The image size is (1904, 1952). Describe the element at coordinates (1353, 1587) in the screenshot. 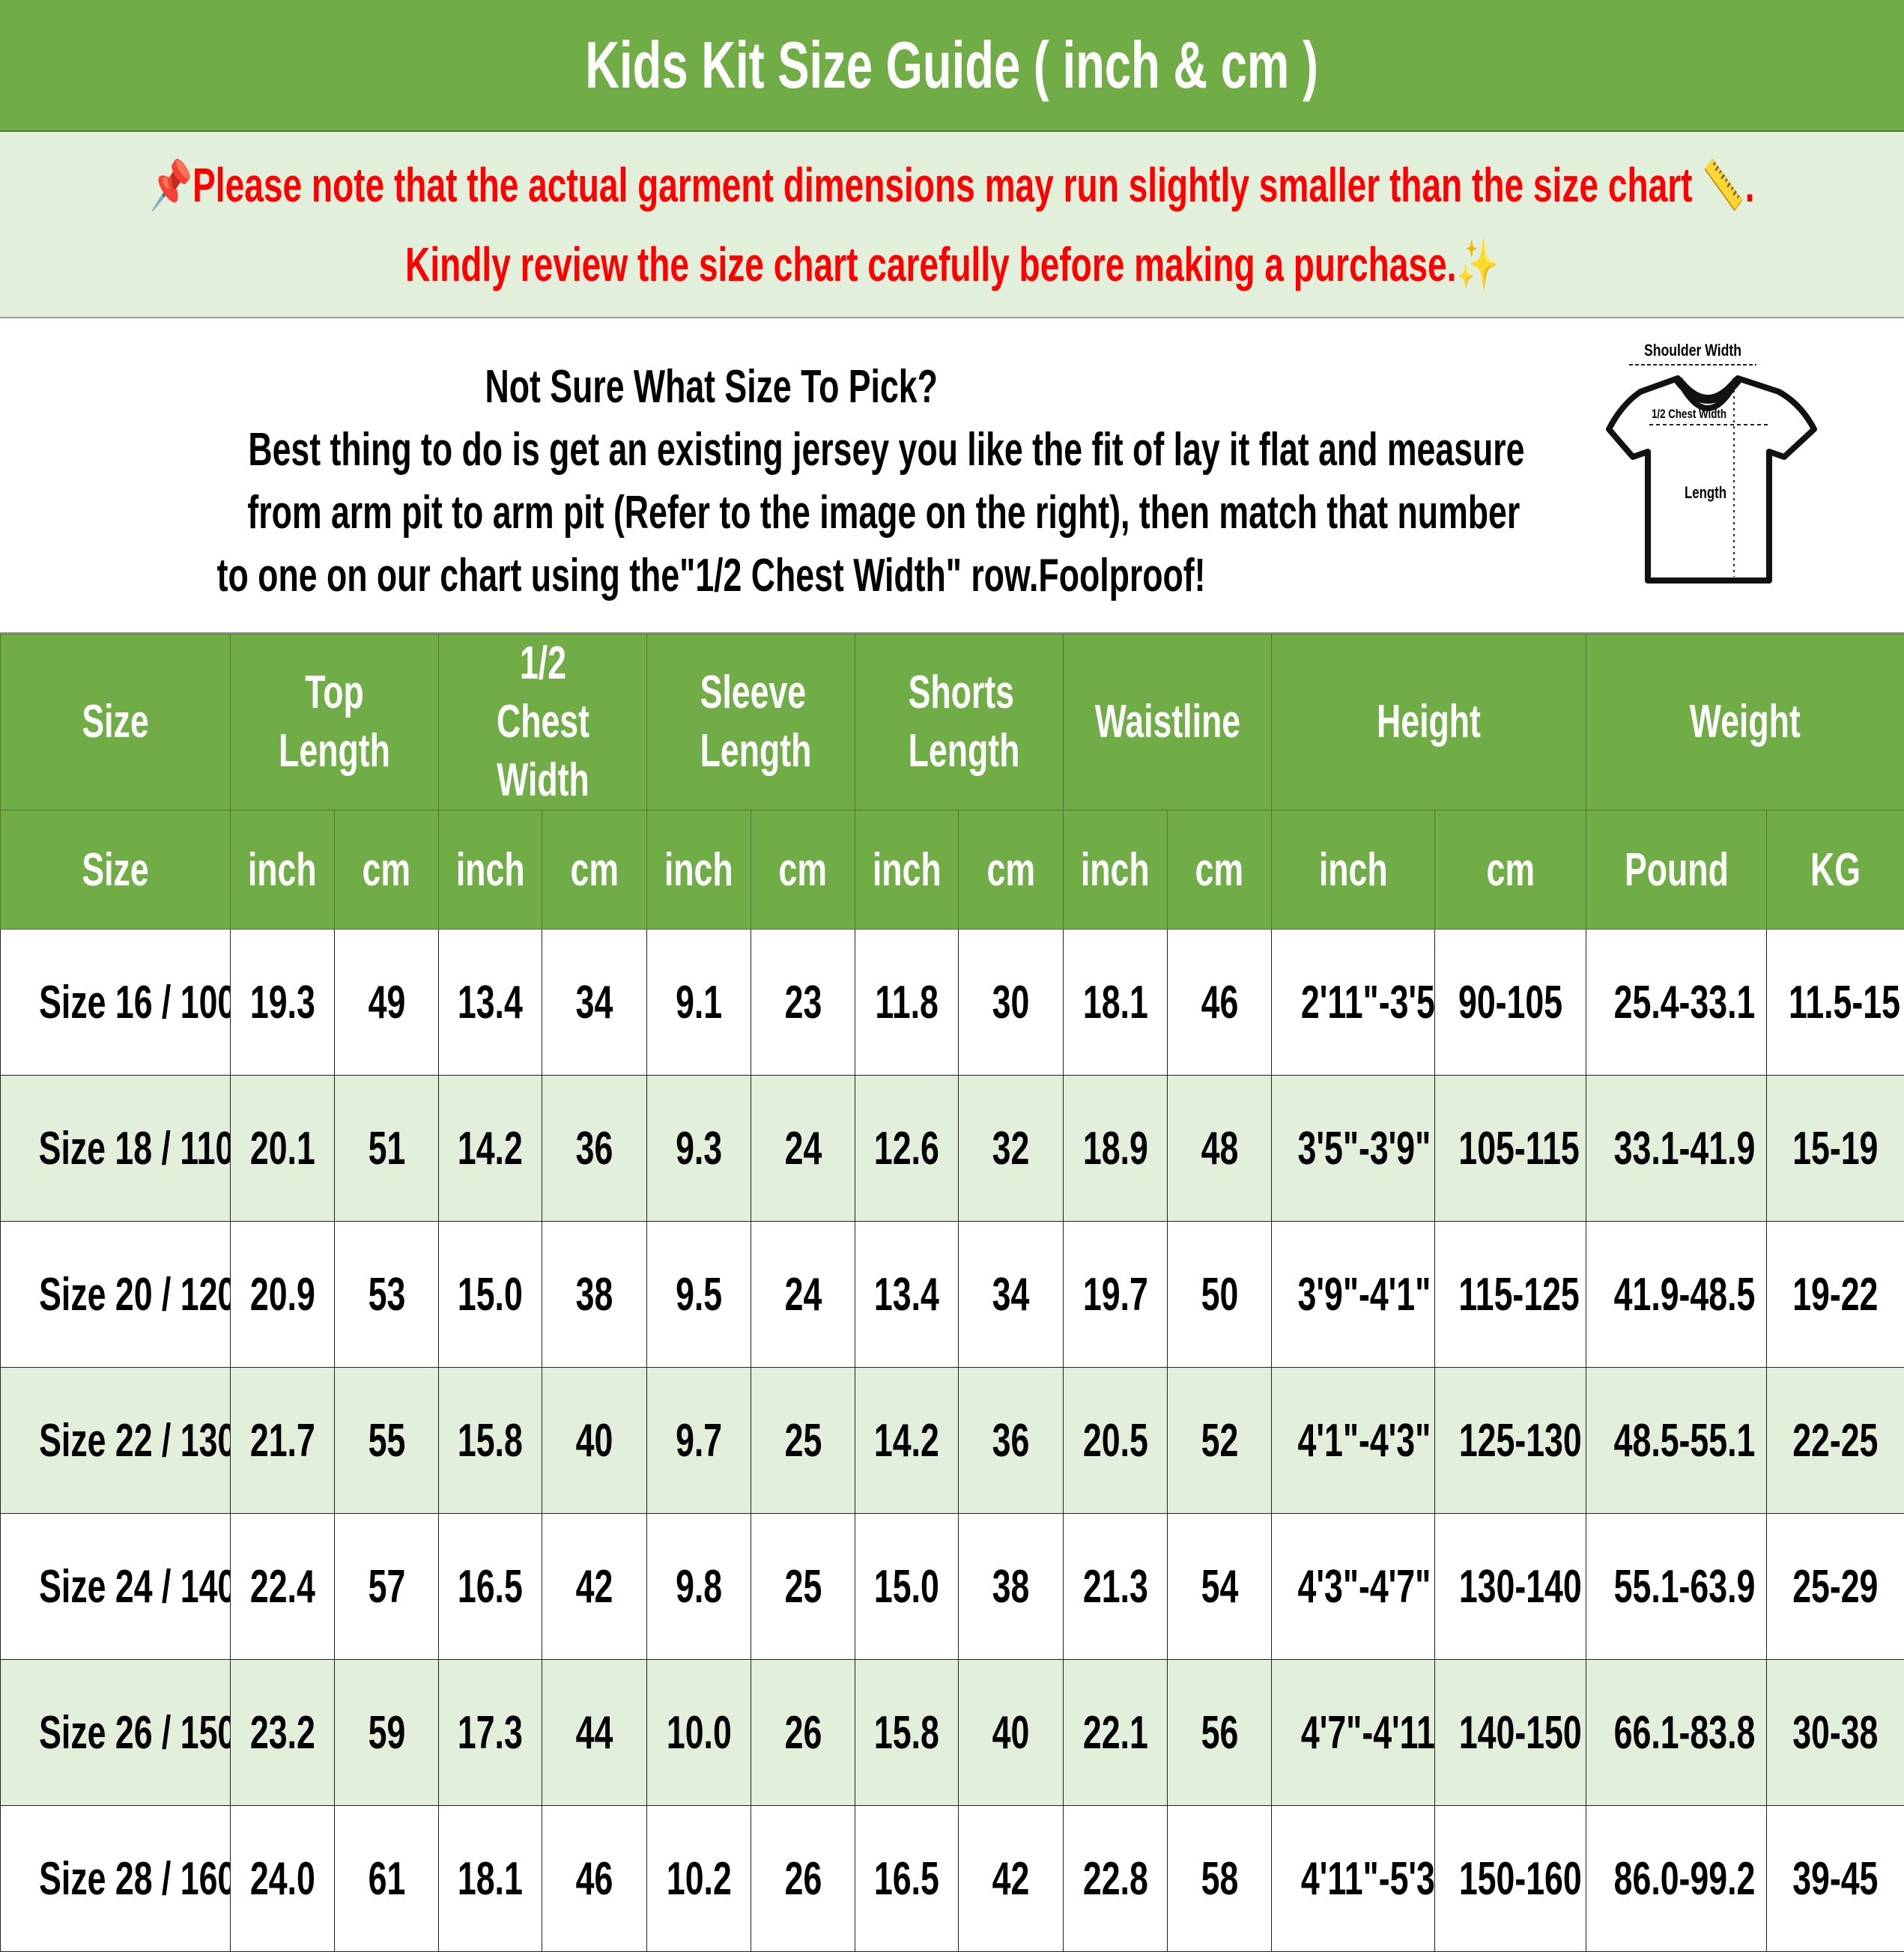

I see `table-cell: 4'3"-4'7"` at that location.